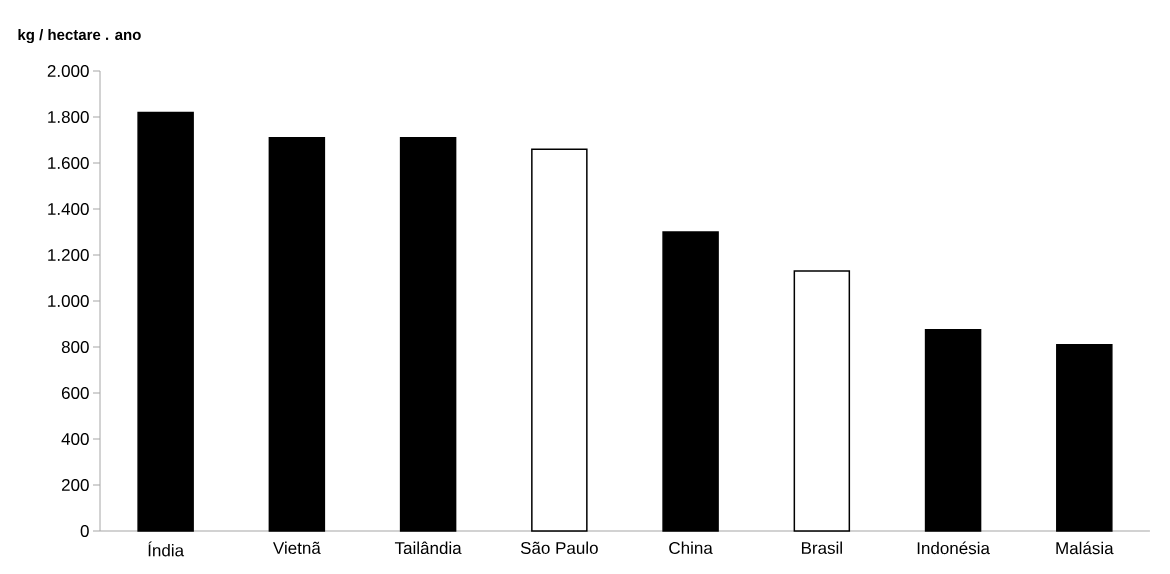 The height and width of the screenshot is (574, 1170). Describe the element at coordinates (1085, 548) in the screenshot. I see `x-tick-label: Malásia` at that location.